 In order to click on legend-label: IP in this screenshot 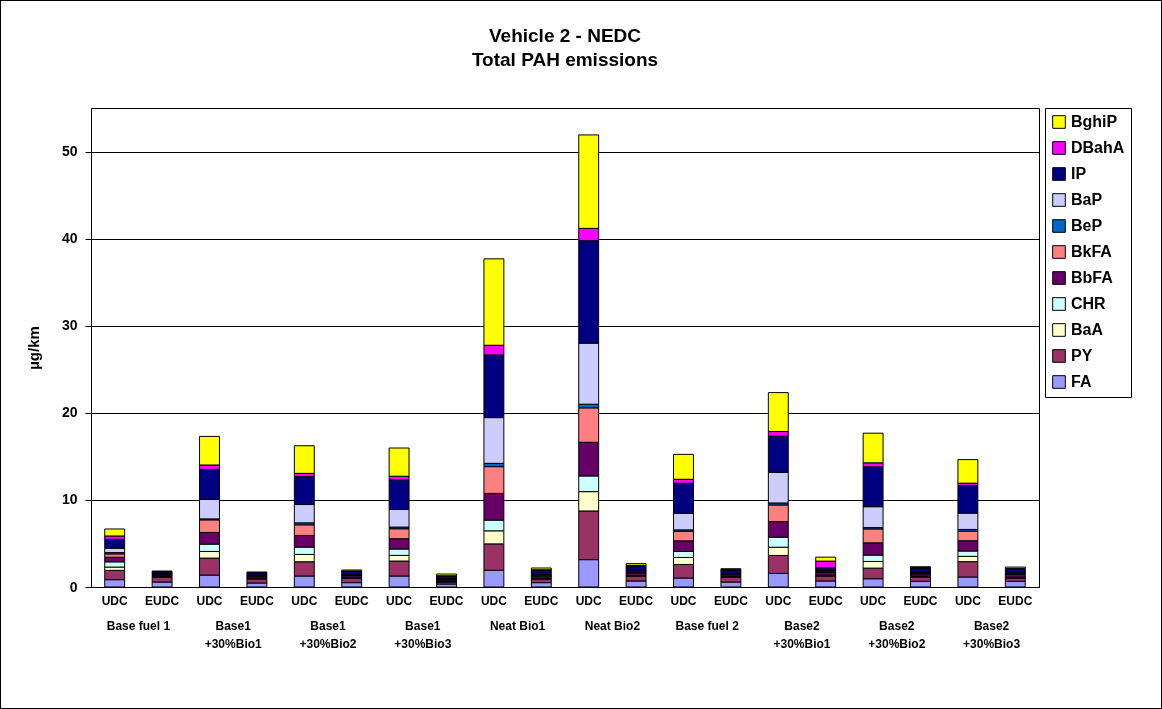, I will do `click(1079, 173)`.